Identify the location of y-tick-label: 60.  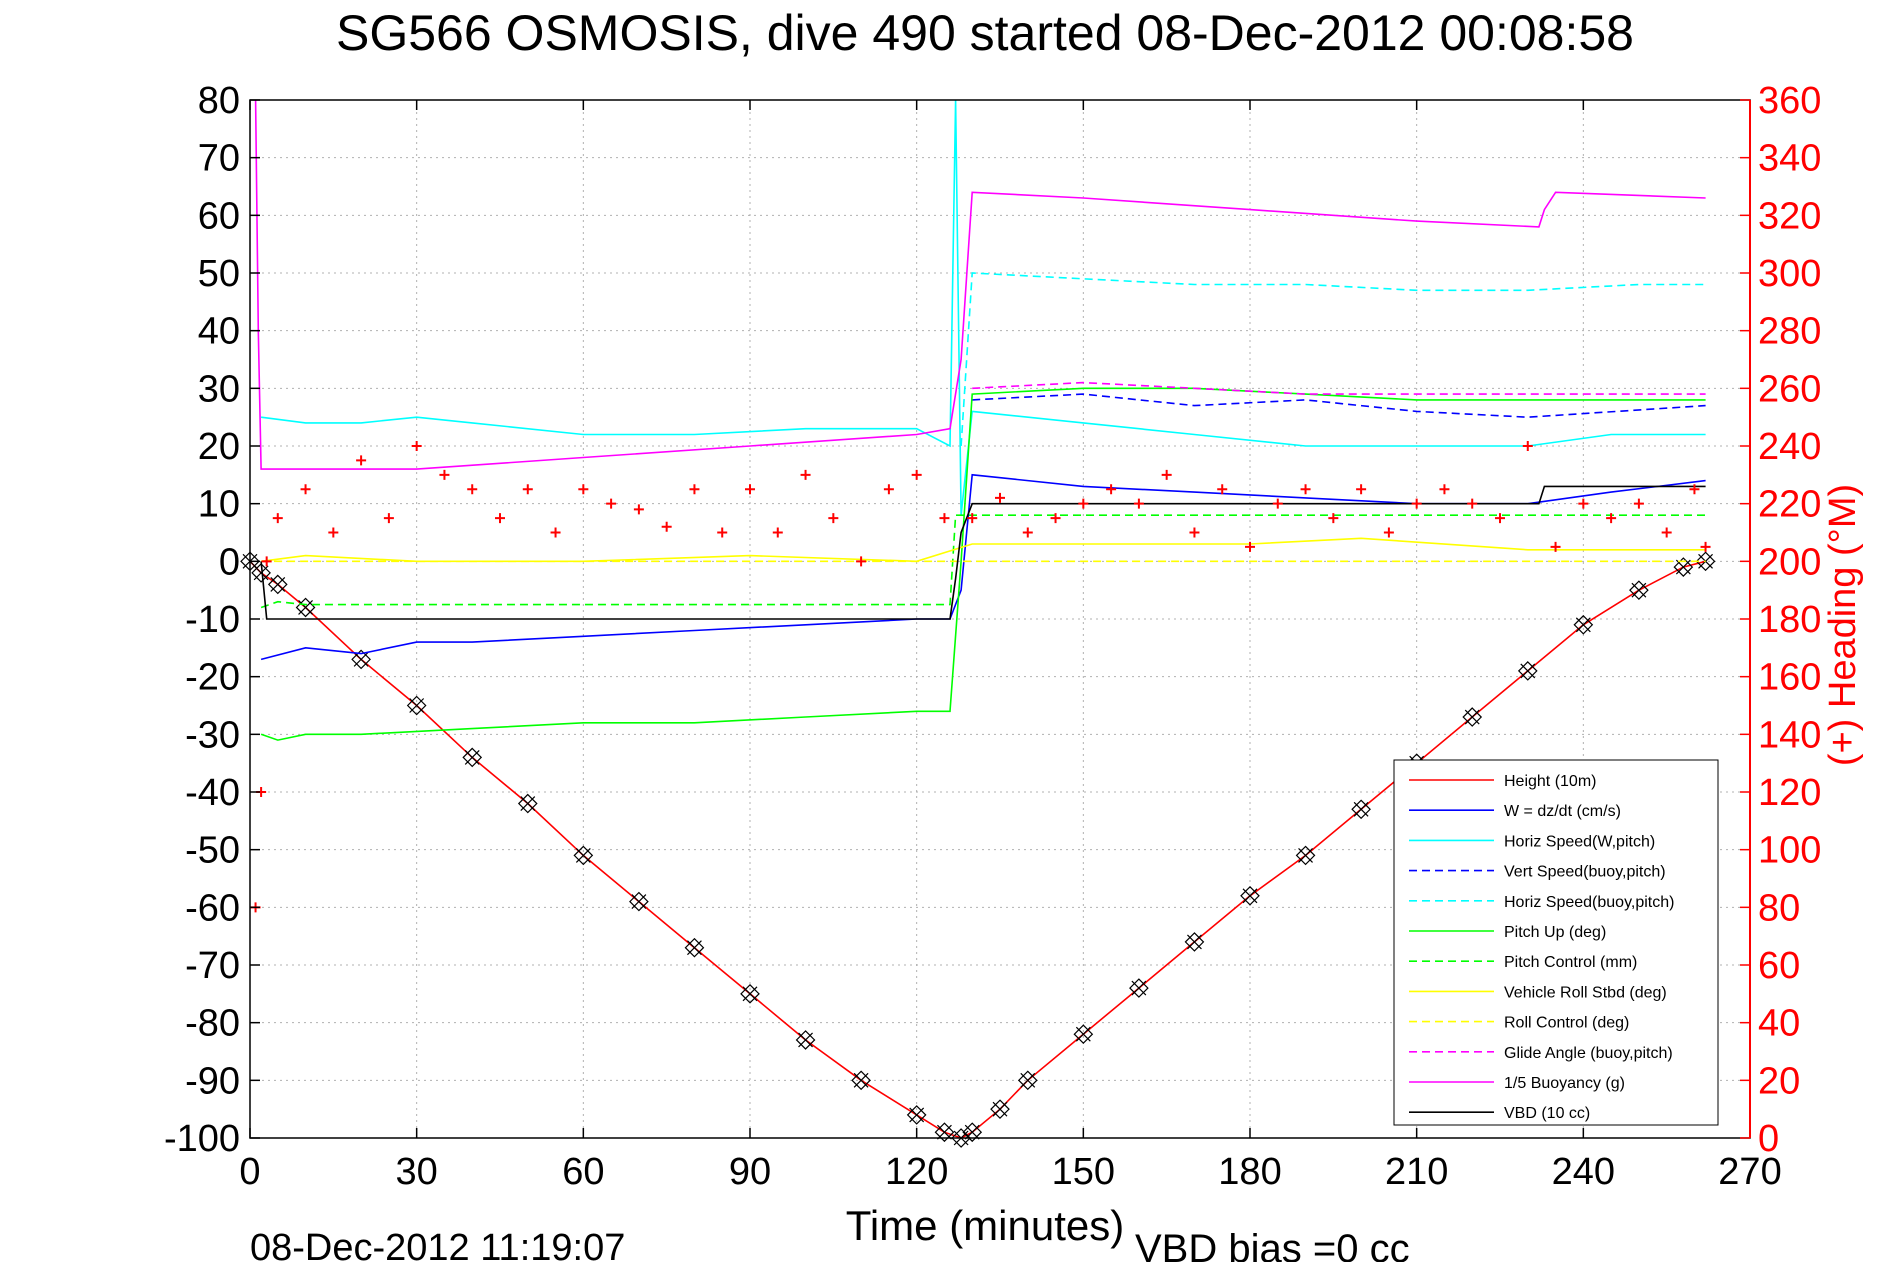
(219, 216).